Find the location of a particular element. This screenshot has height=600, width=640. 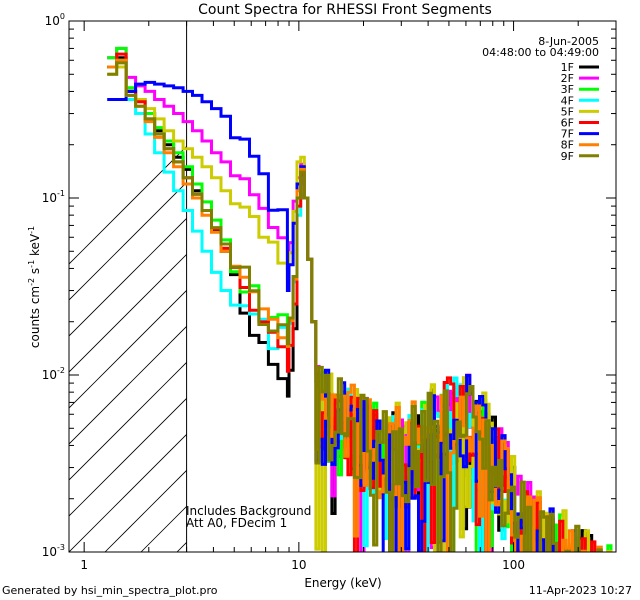

x-tick-label: 100 is located at coordinates (513, 565).